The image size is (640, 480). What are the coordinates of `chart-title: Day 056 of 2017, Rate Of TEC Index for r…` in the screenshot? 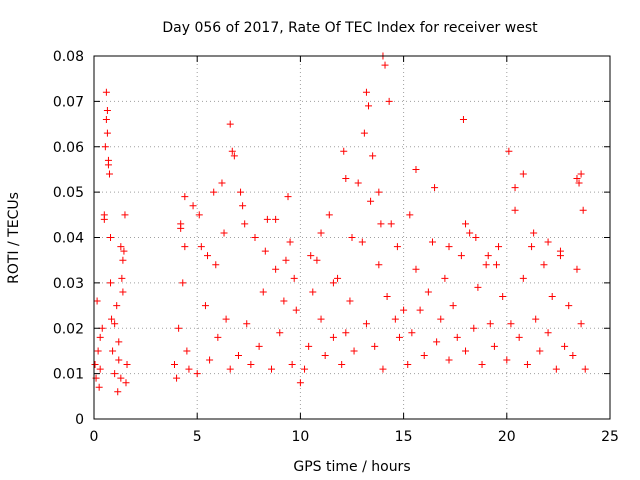 It's located at (350, 28).